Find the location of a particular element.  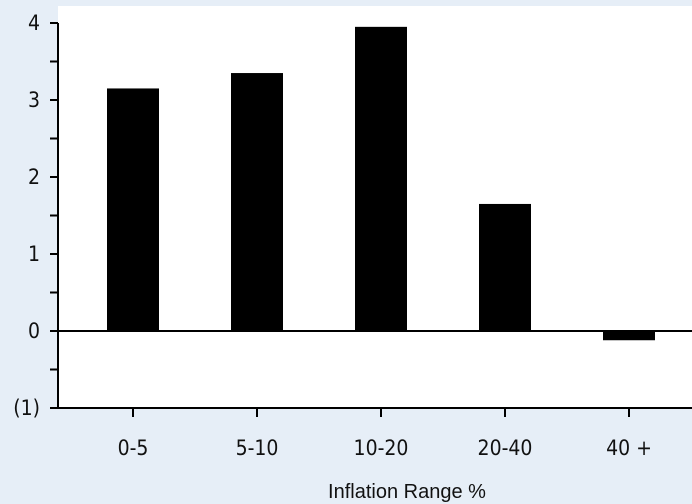

x-tick-label: 20-40 is located at coordinates (505, 448).